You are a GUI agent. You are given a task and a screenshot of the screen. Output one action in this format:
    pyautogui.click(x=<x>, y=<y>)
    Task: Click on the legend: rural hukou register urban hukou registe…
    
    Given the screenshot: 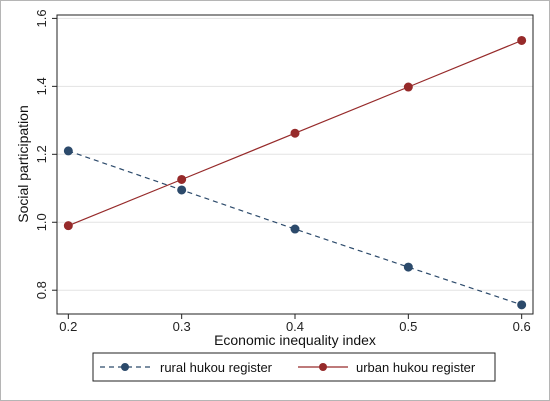 What is the action you would take?
    pyautogui.click(x=294, y=367)
    